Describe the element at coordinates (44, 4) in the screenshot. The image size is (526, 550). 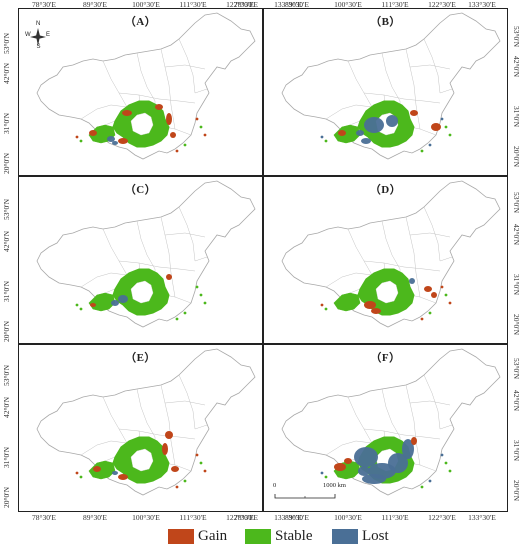
I see `lon-tick-top: 78°30'E` at that location.